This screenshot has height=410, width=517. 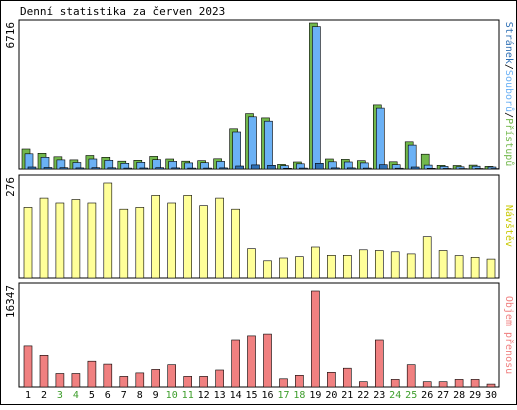 I want to click on x-tick-label: 15, so click(x=251, y=395).